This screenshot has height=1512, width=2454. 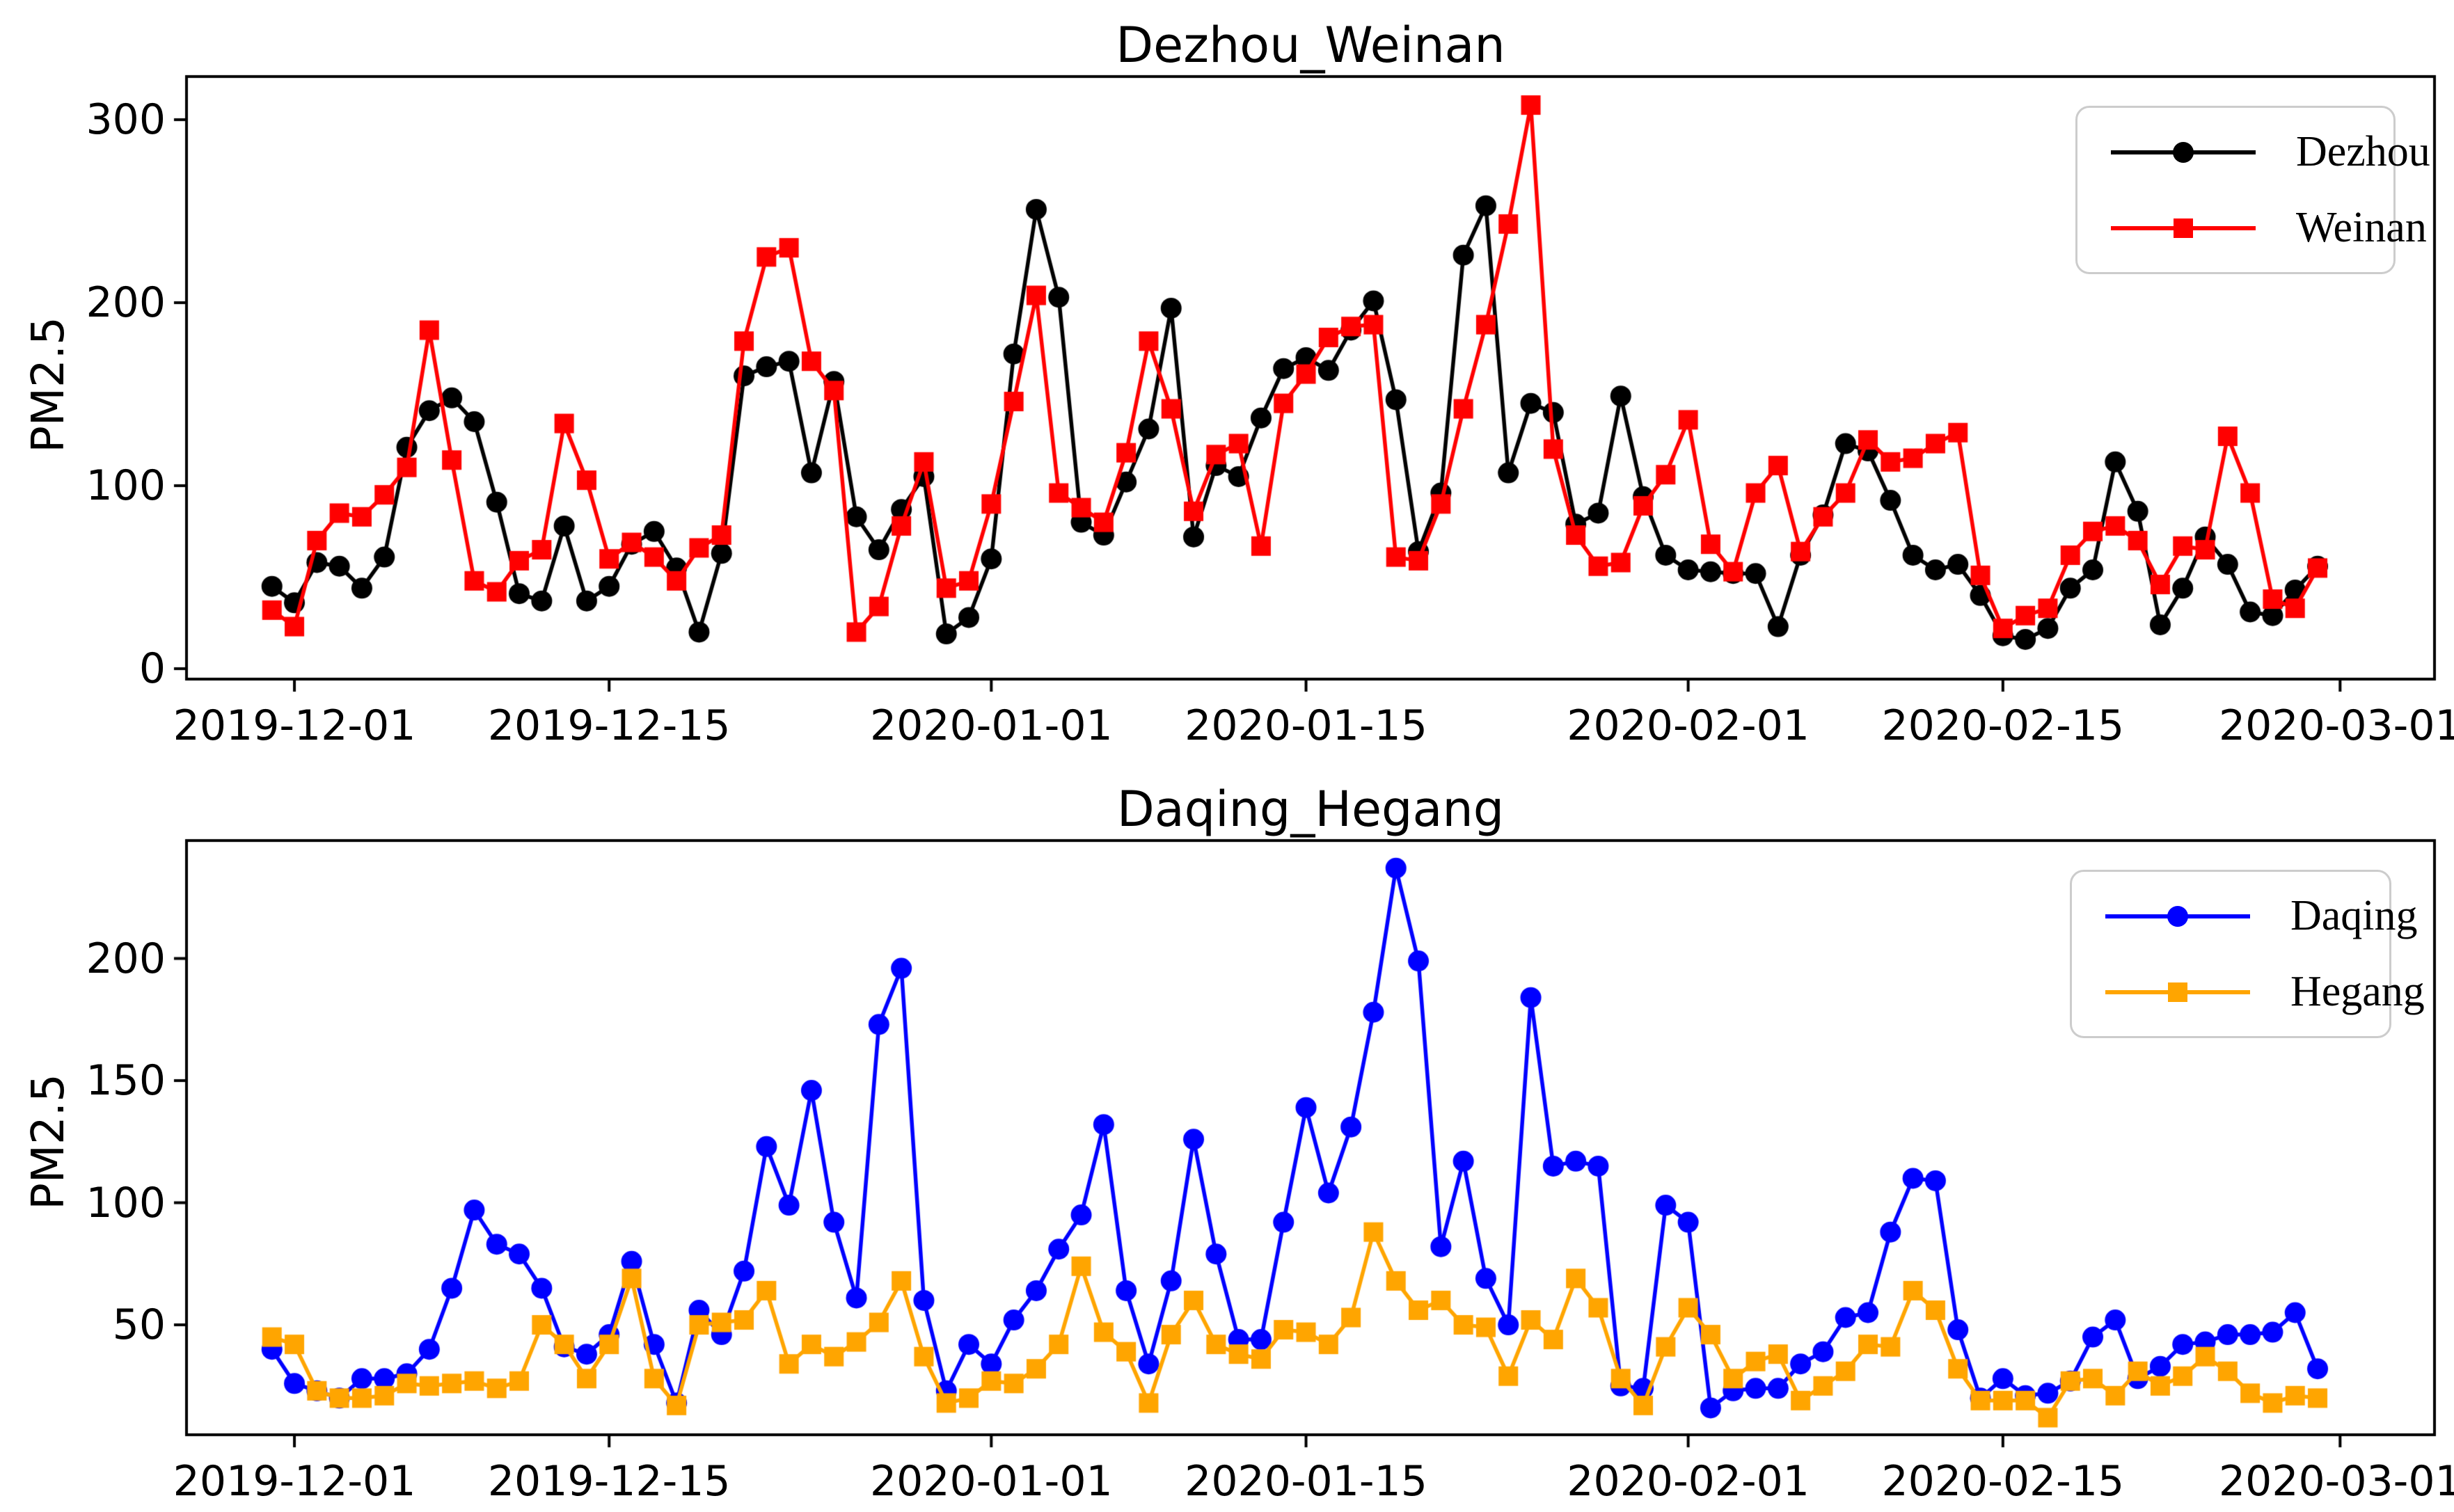 I want to click on legend-label: Dezhou, so click(x=2363, y=151).